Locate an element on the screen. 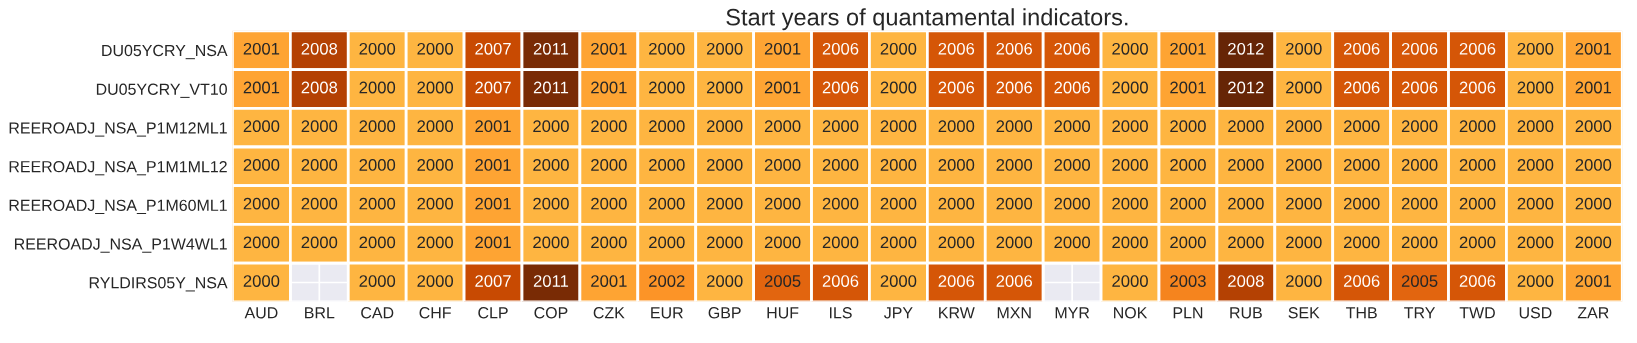  x-tick-label: AUD is located at coordinates (261, 313).